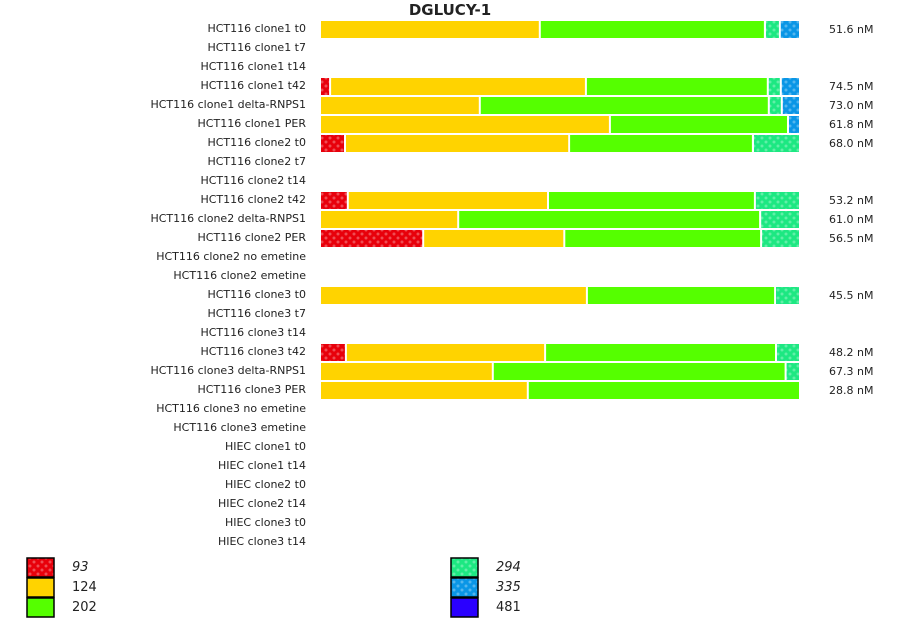 The width and height of the screenshot is (900, 622). What do you see at coordinates (508, 587) in the screenshot?
I see `legend-label: 335` at bounding box center [508, 587].